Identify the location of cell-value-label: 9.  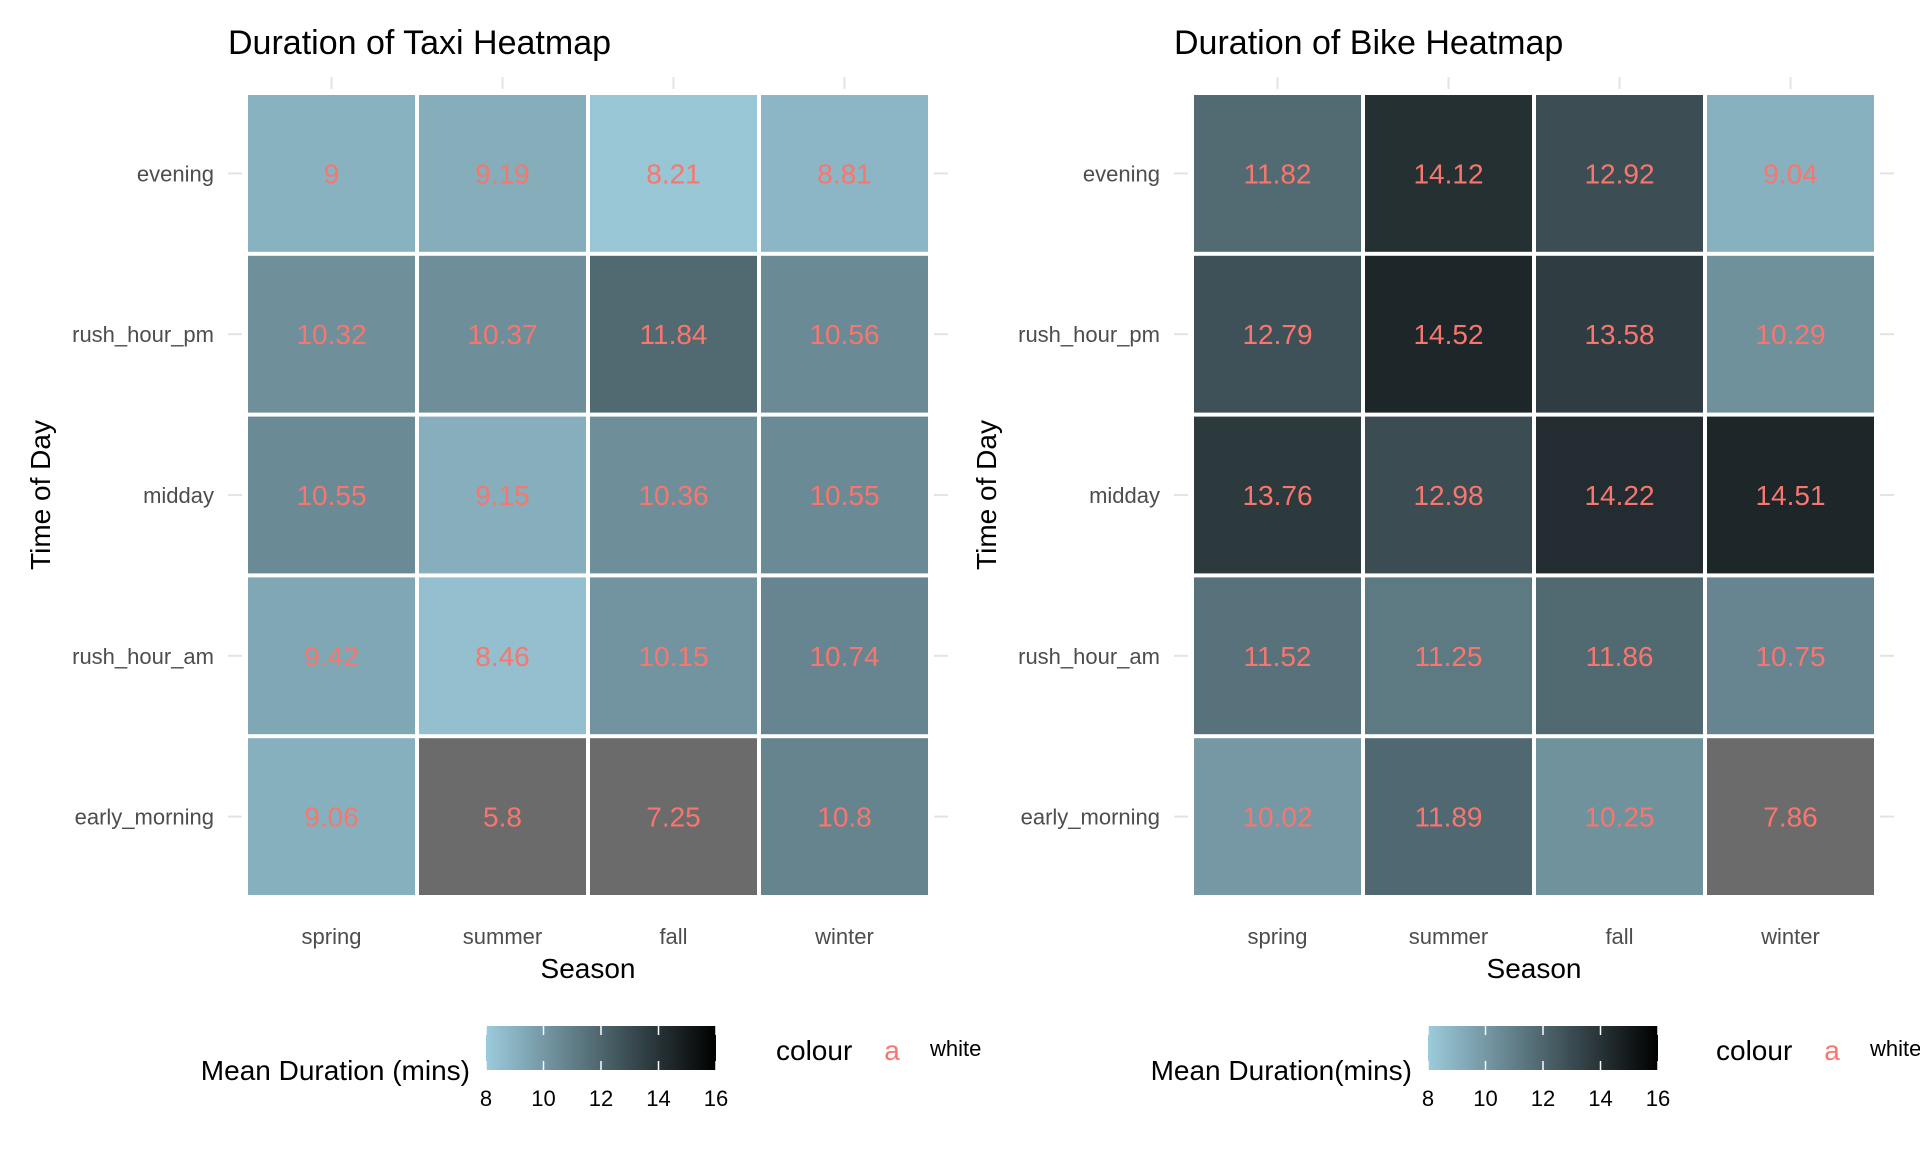
(332, 173).